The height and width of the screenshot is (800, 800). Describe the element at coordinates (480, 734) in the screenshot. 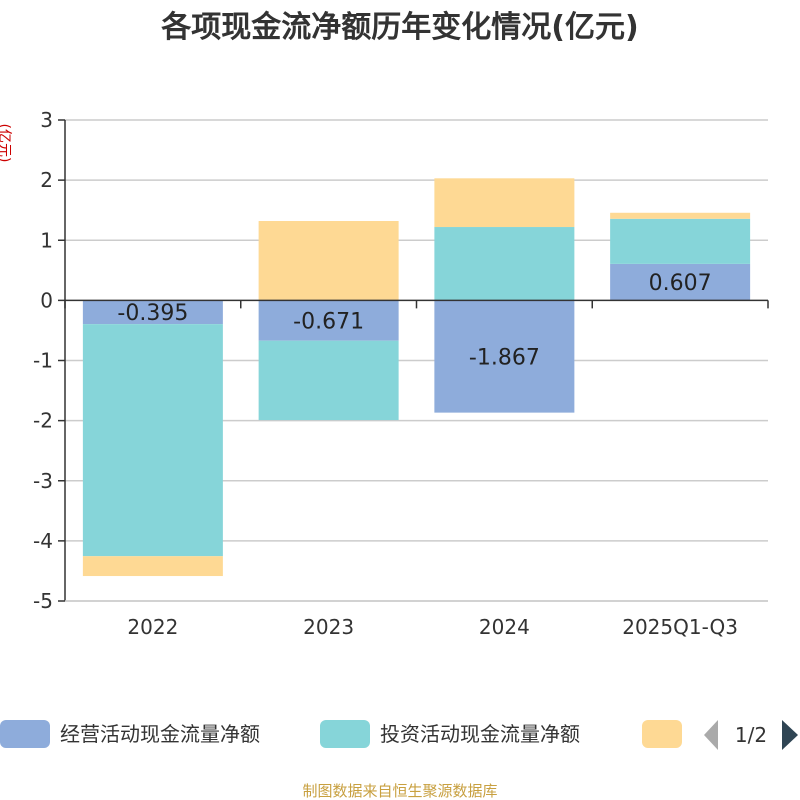

I see `legend-label: 投资活动现金流量净额` at that location.